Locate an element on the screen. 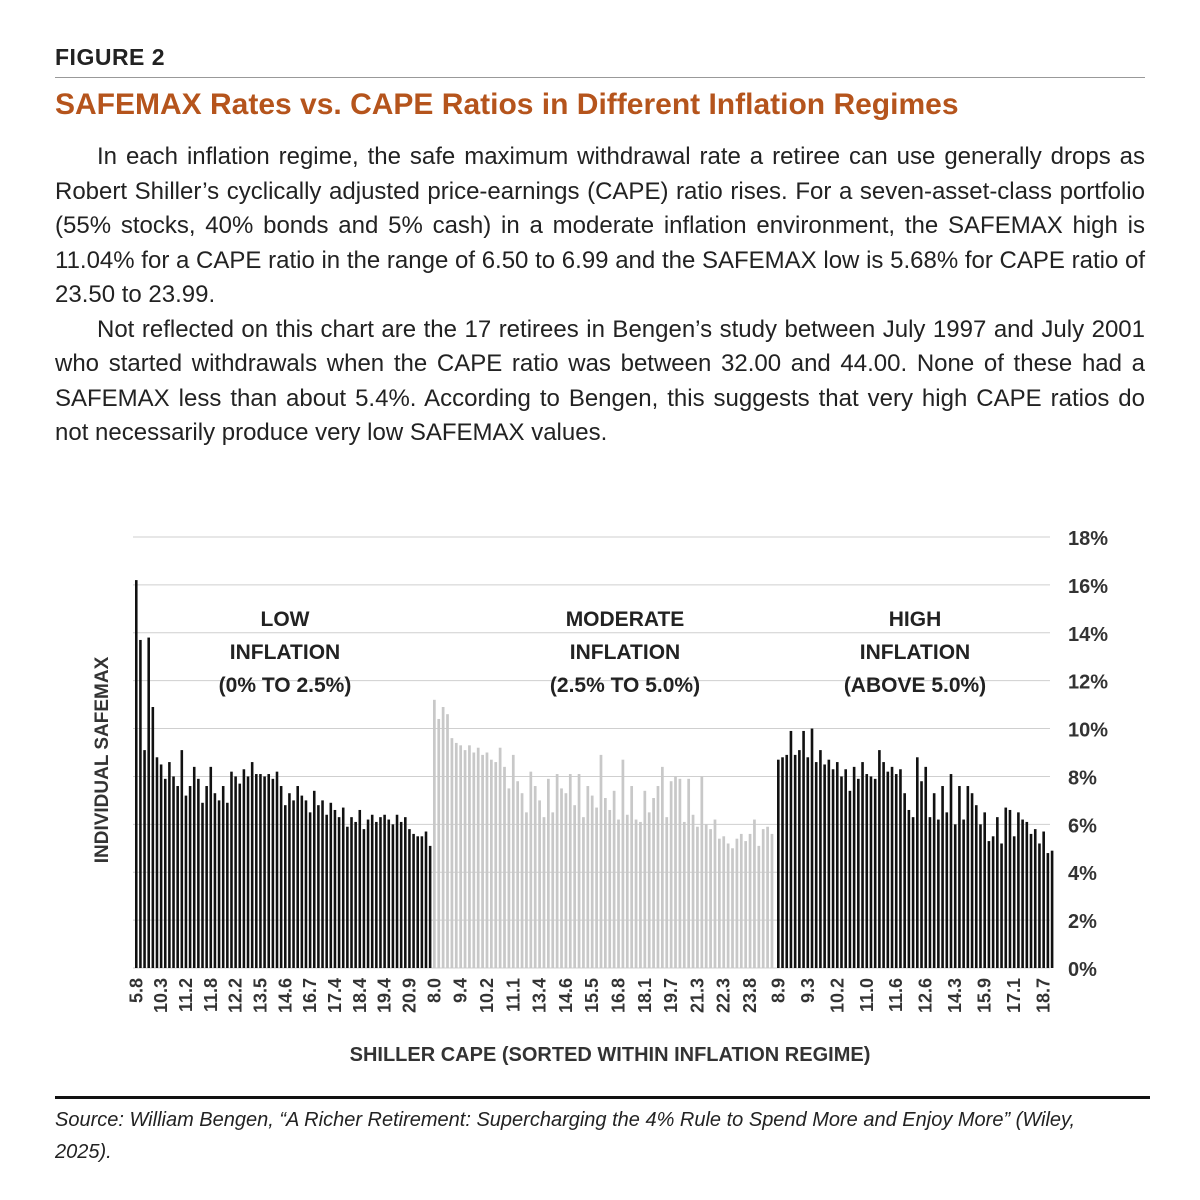  x-tick-label: 8.0 is located at coordinates (434, 990).